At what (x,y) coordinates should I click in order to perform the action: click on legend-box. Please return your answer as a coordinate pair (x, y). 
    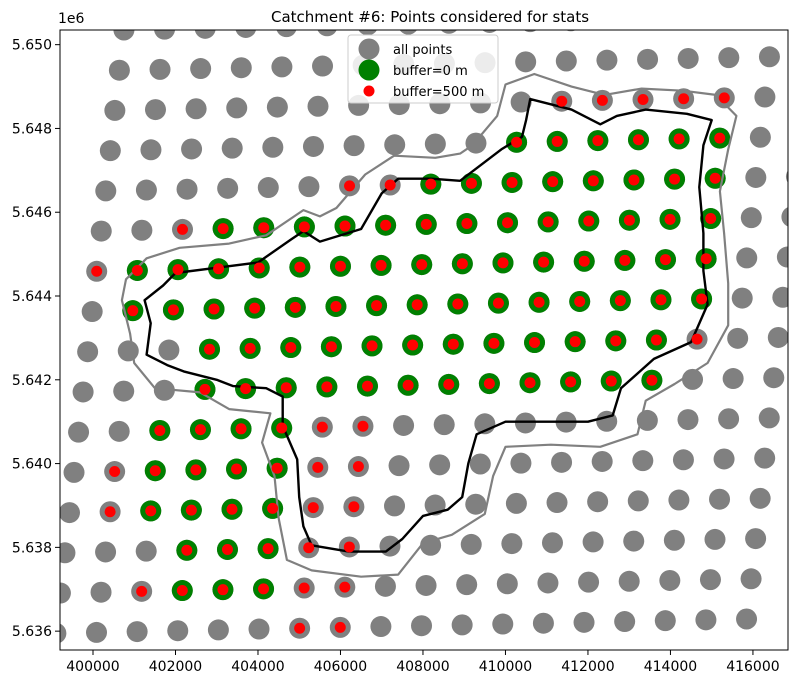
    Looking at the image, I should click on (423, 69).